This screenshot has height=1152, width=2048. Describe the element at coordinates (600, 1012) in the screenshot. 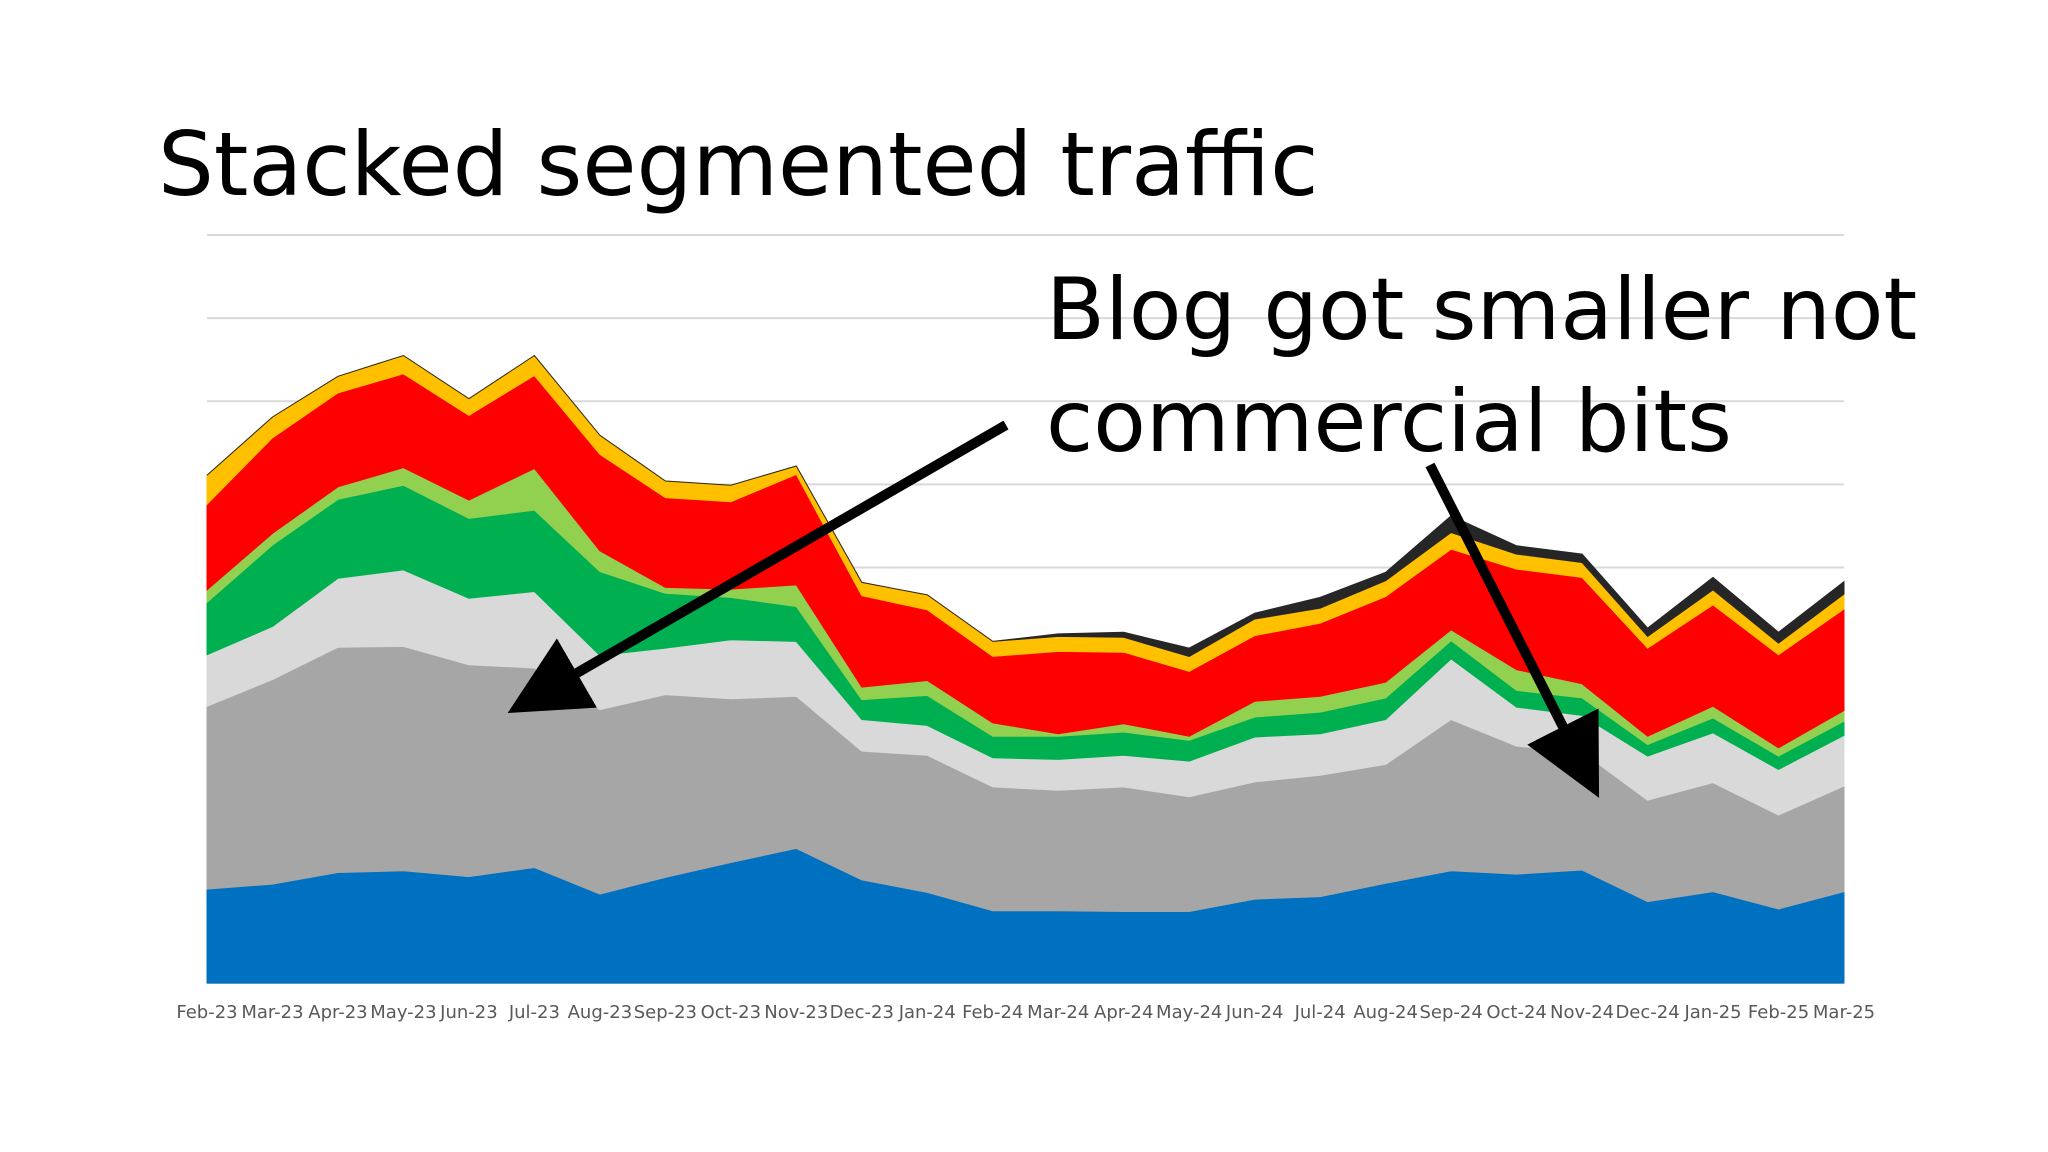

I see `x-tick-label: Aug-23` at that location.